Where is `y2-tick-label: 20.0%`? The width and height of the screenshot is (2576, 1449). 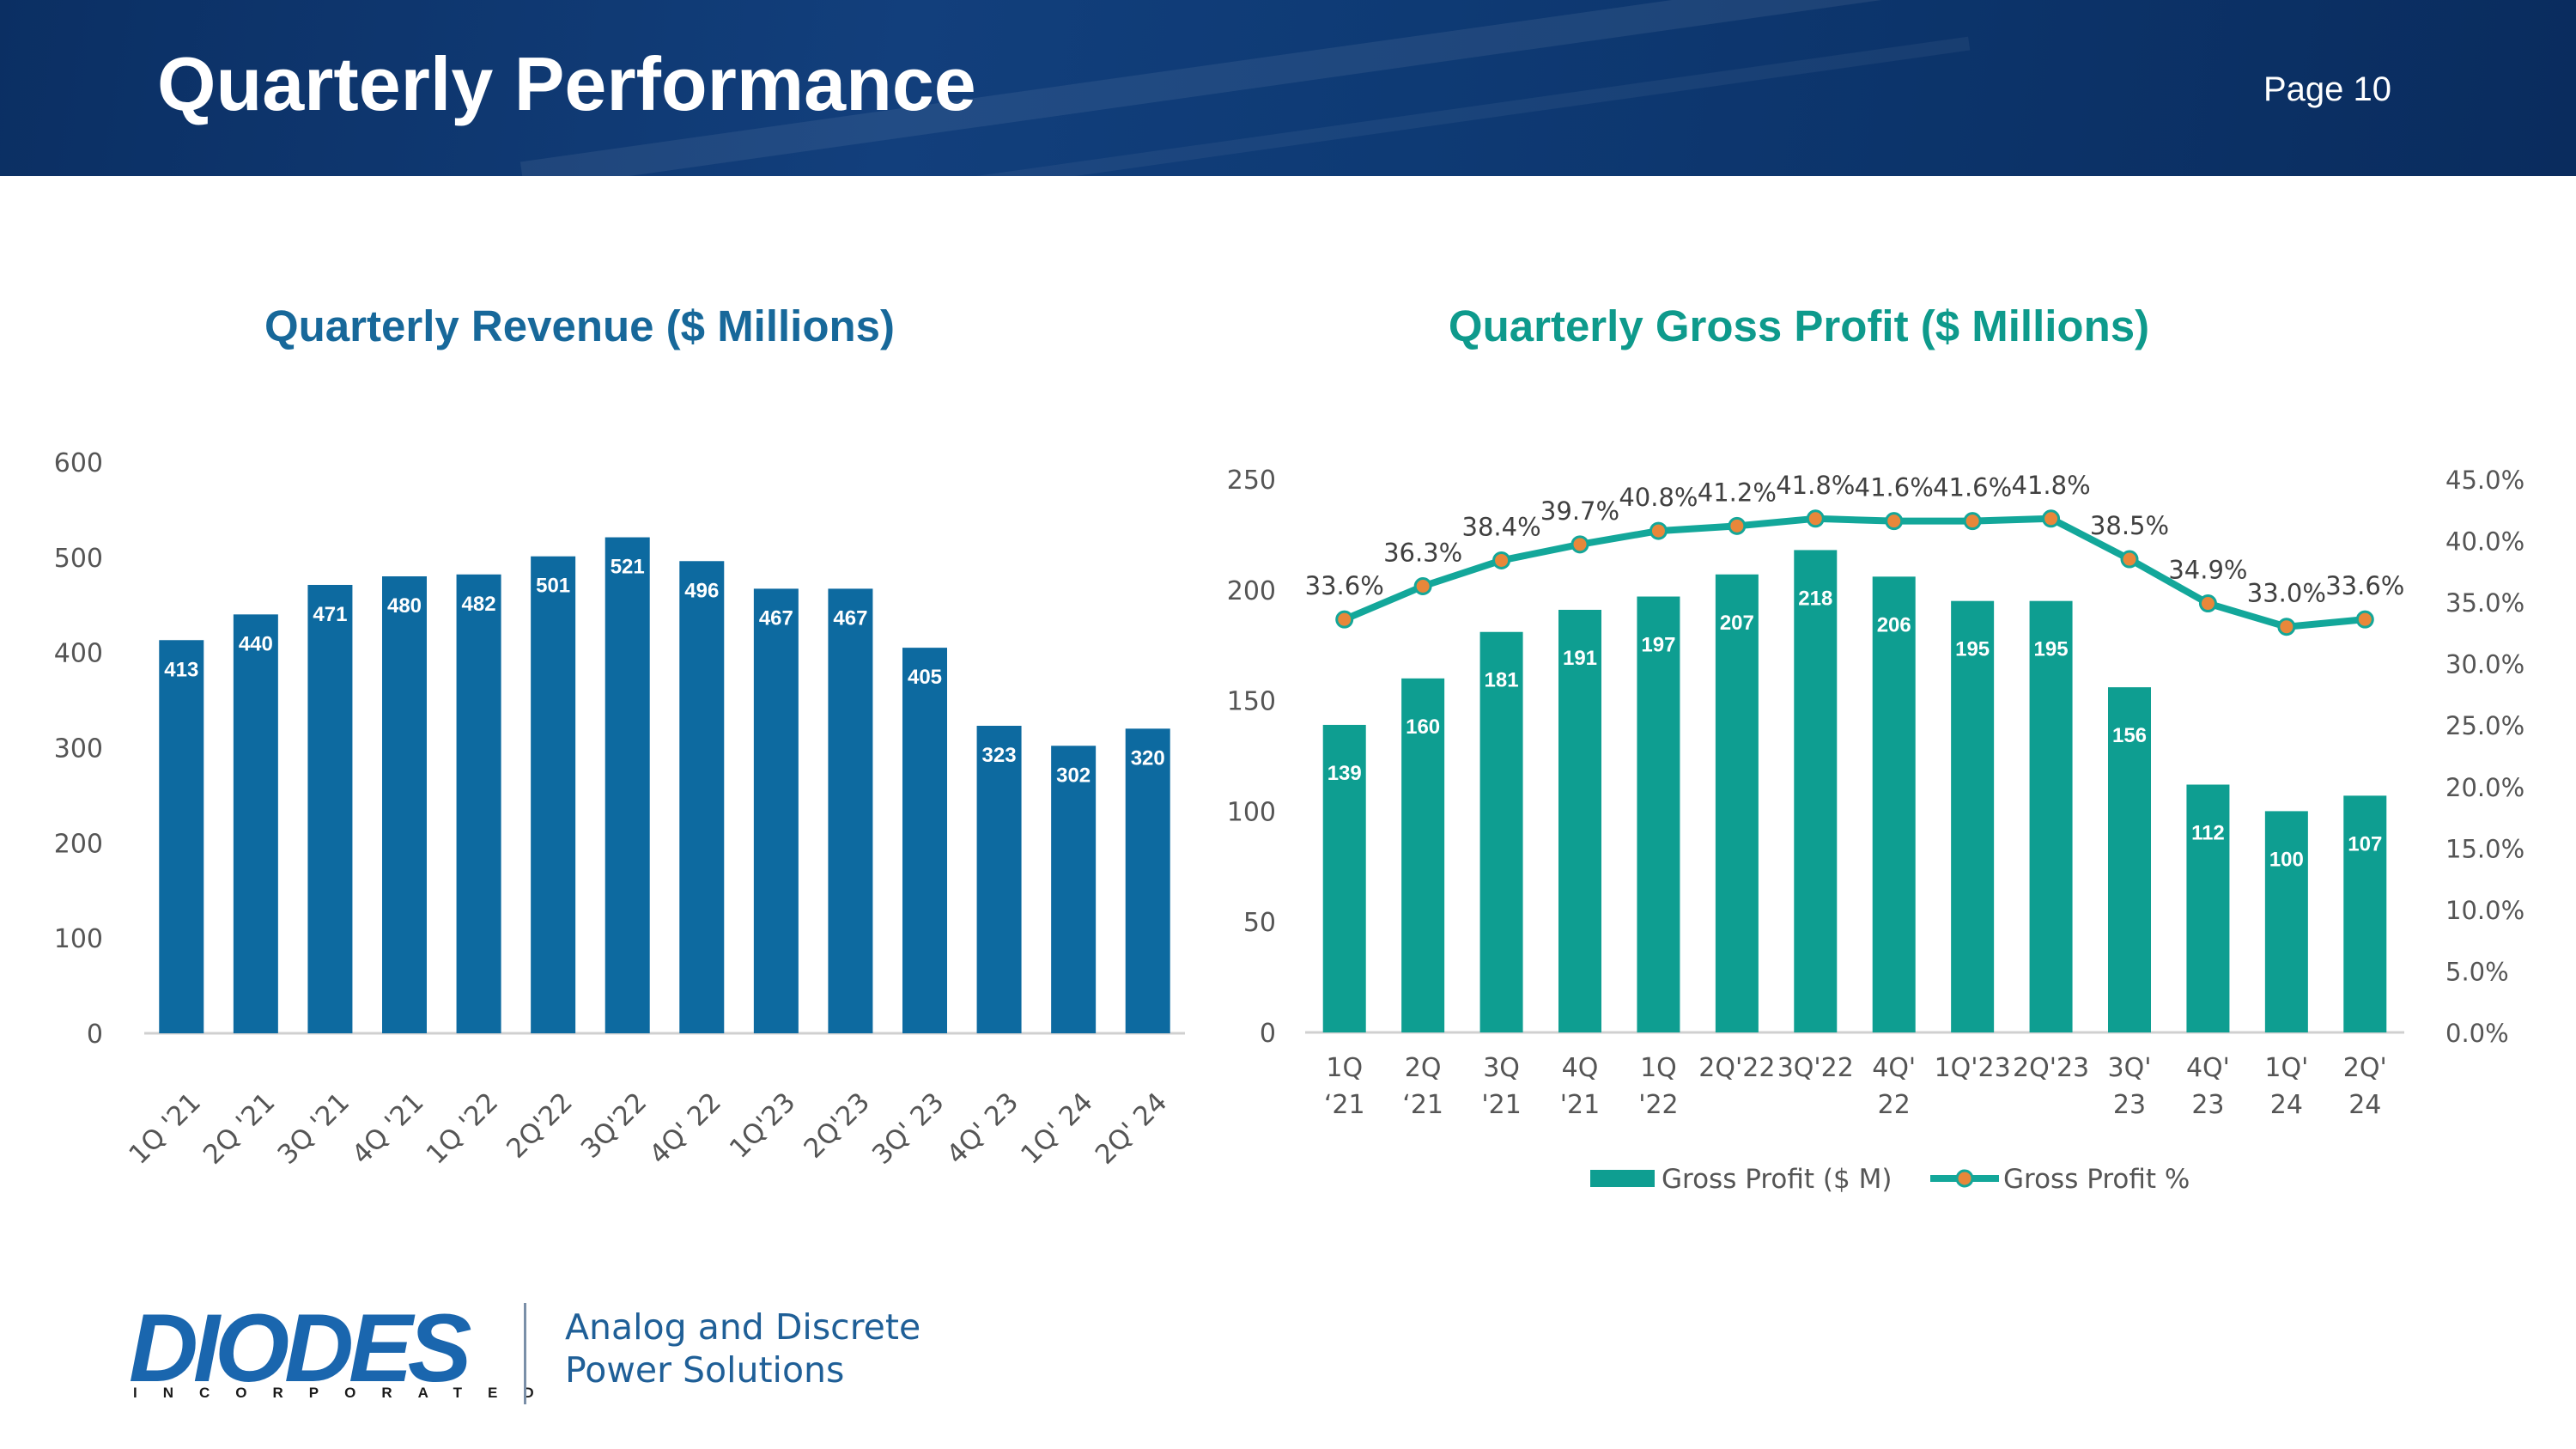 y2-tick-label: 20.0% is located at coordinates (2485, 787).